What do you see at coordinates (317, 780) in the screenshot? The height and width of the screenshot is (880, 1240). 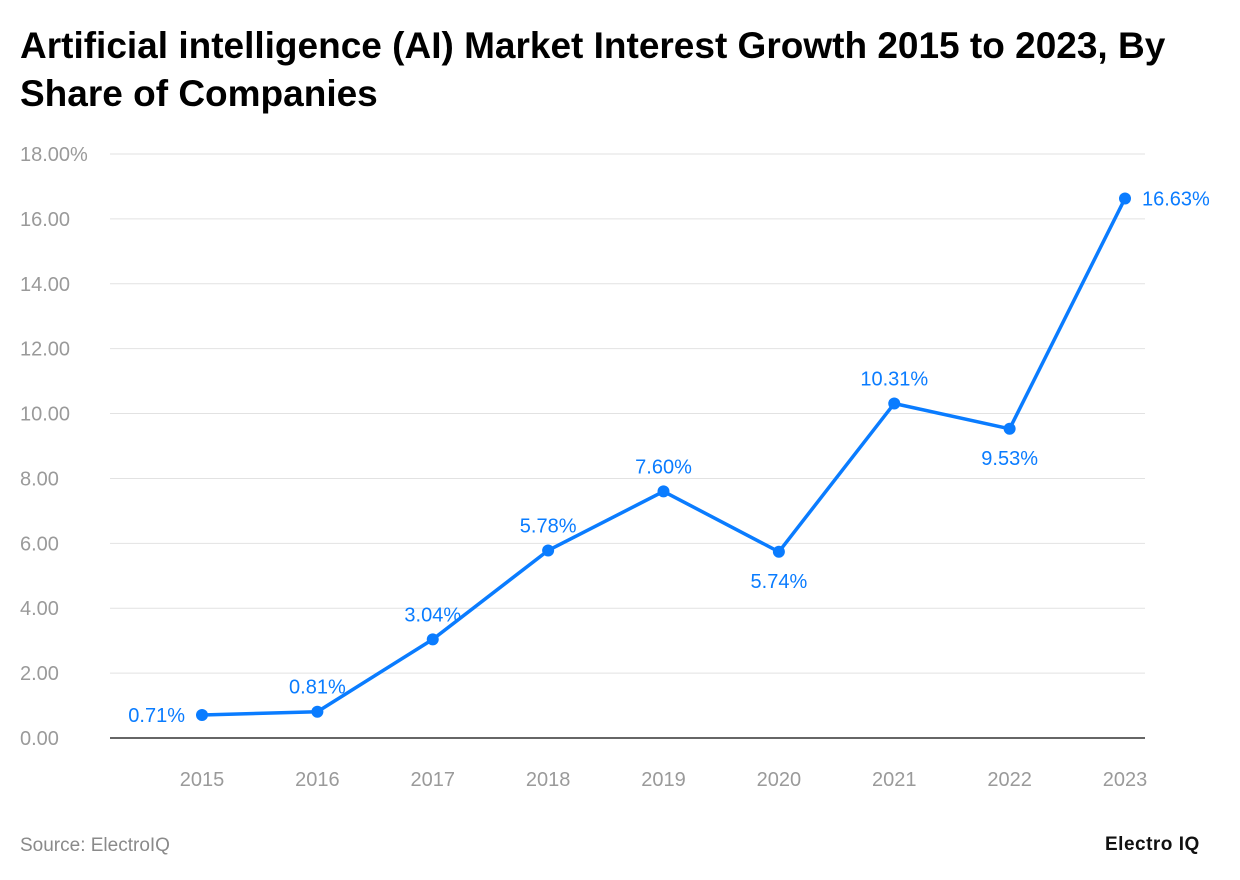 I see `x-tick-label: 2016` at bounding box center [317, 780].